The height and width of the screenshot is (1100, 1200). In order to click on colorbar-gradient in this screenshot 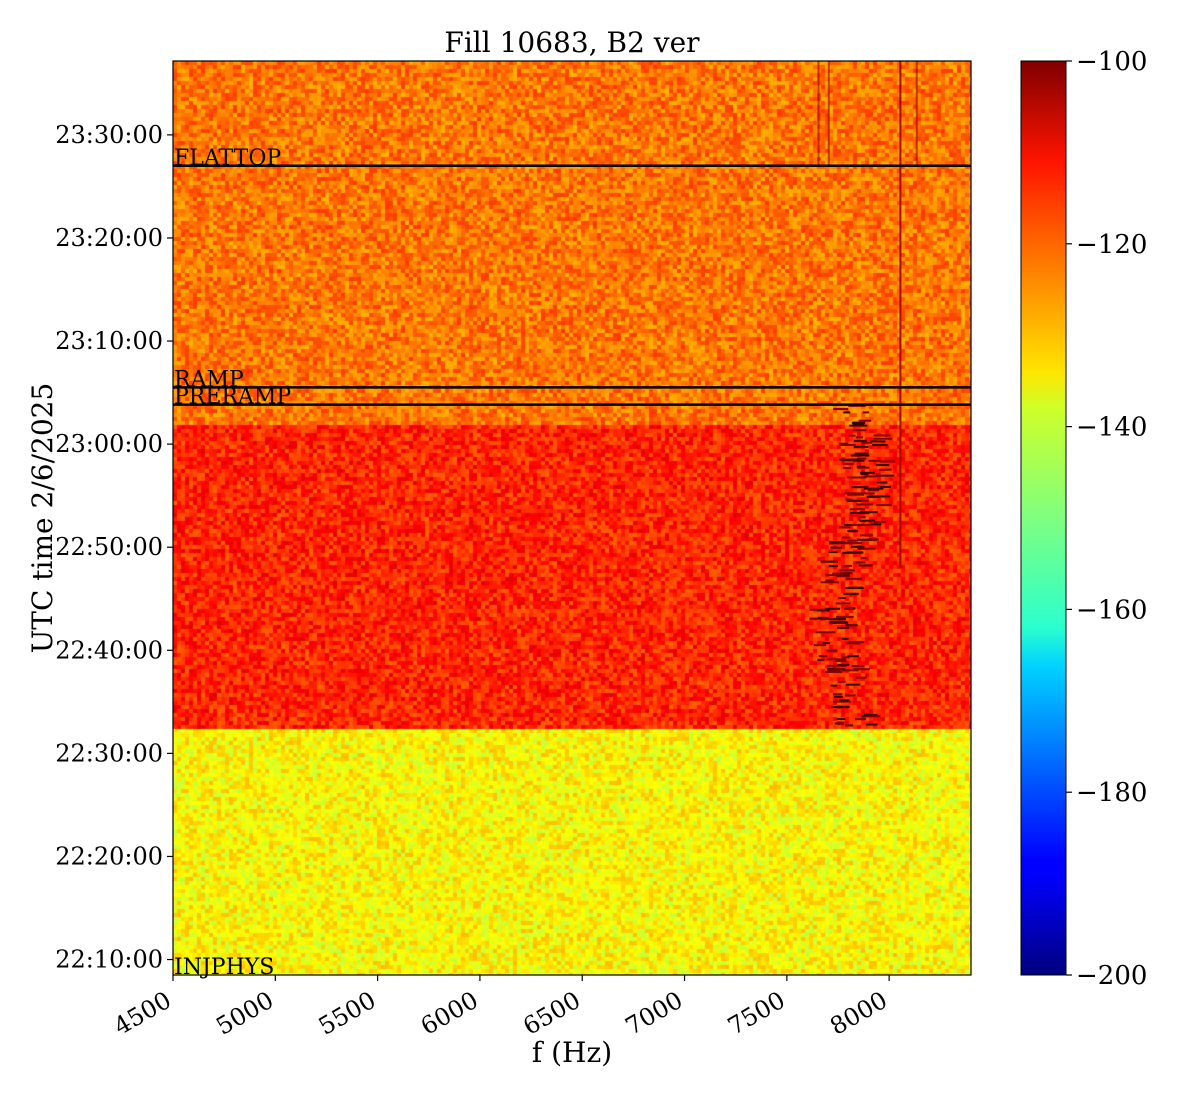, I will do `click(1043, 518)`.